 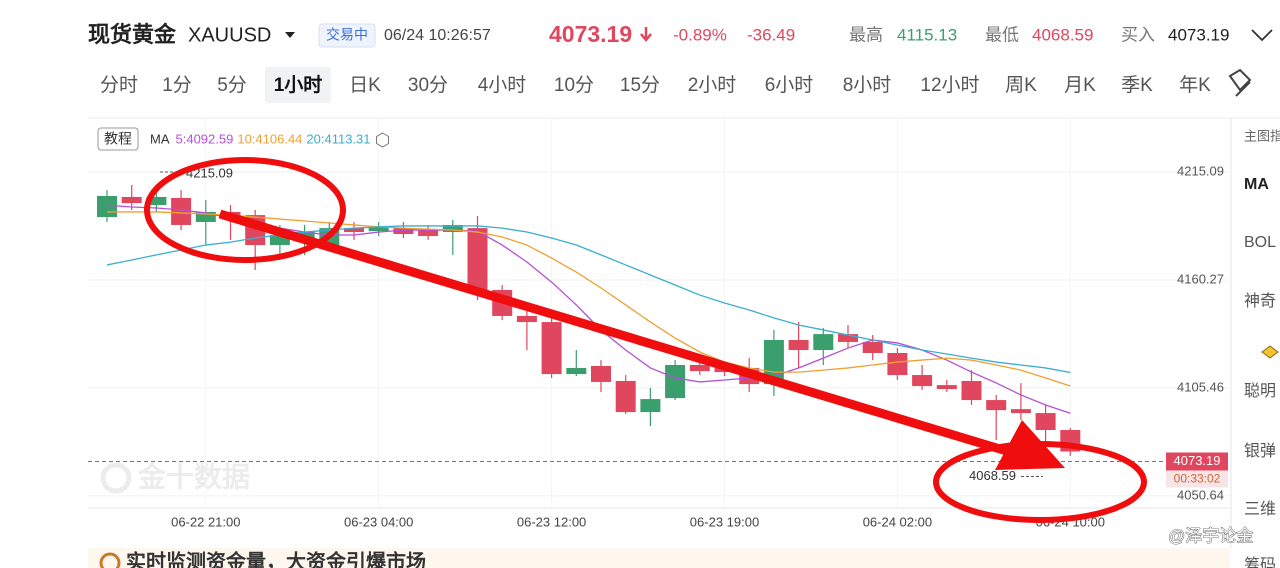 What do you see at coordinates (437, 35) in the screenshot?
I see `time: 06/24 10:26:57` at bounding box center [437, 35].